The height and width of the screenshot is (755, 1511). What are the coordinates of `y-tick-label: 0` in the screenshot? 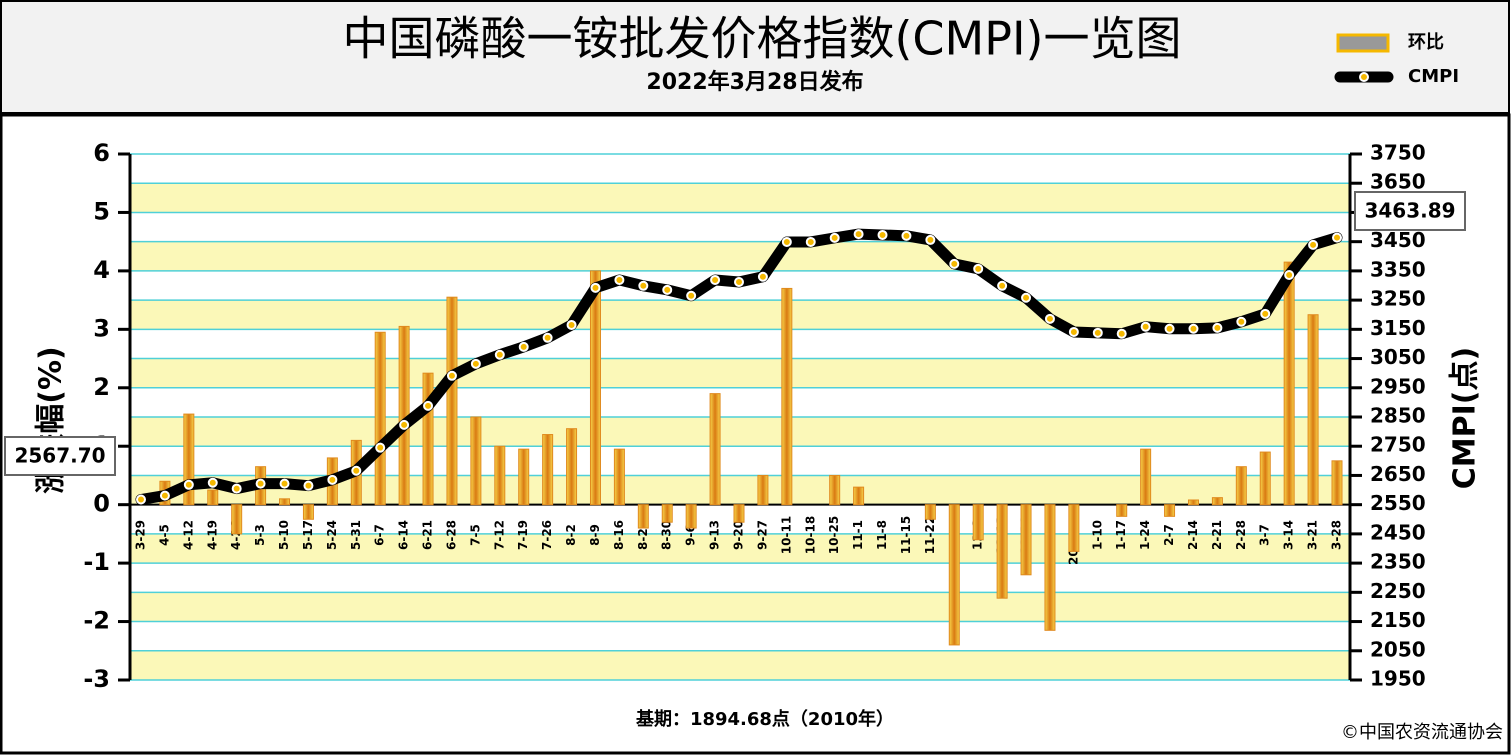 It's located at (101, 504).